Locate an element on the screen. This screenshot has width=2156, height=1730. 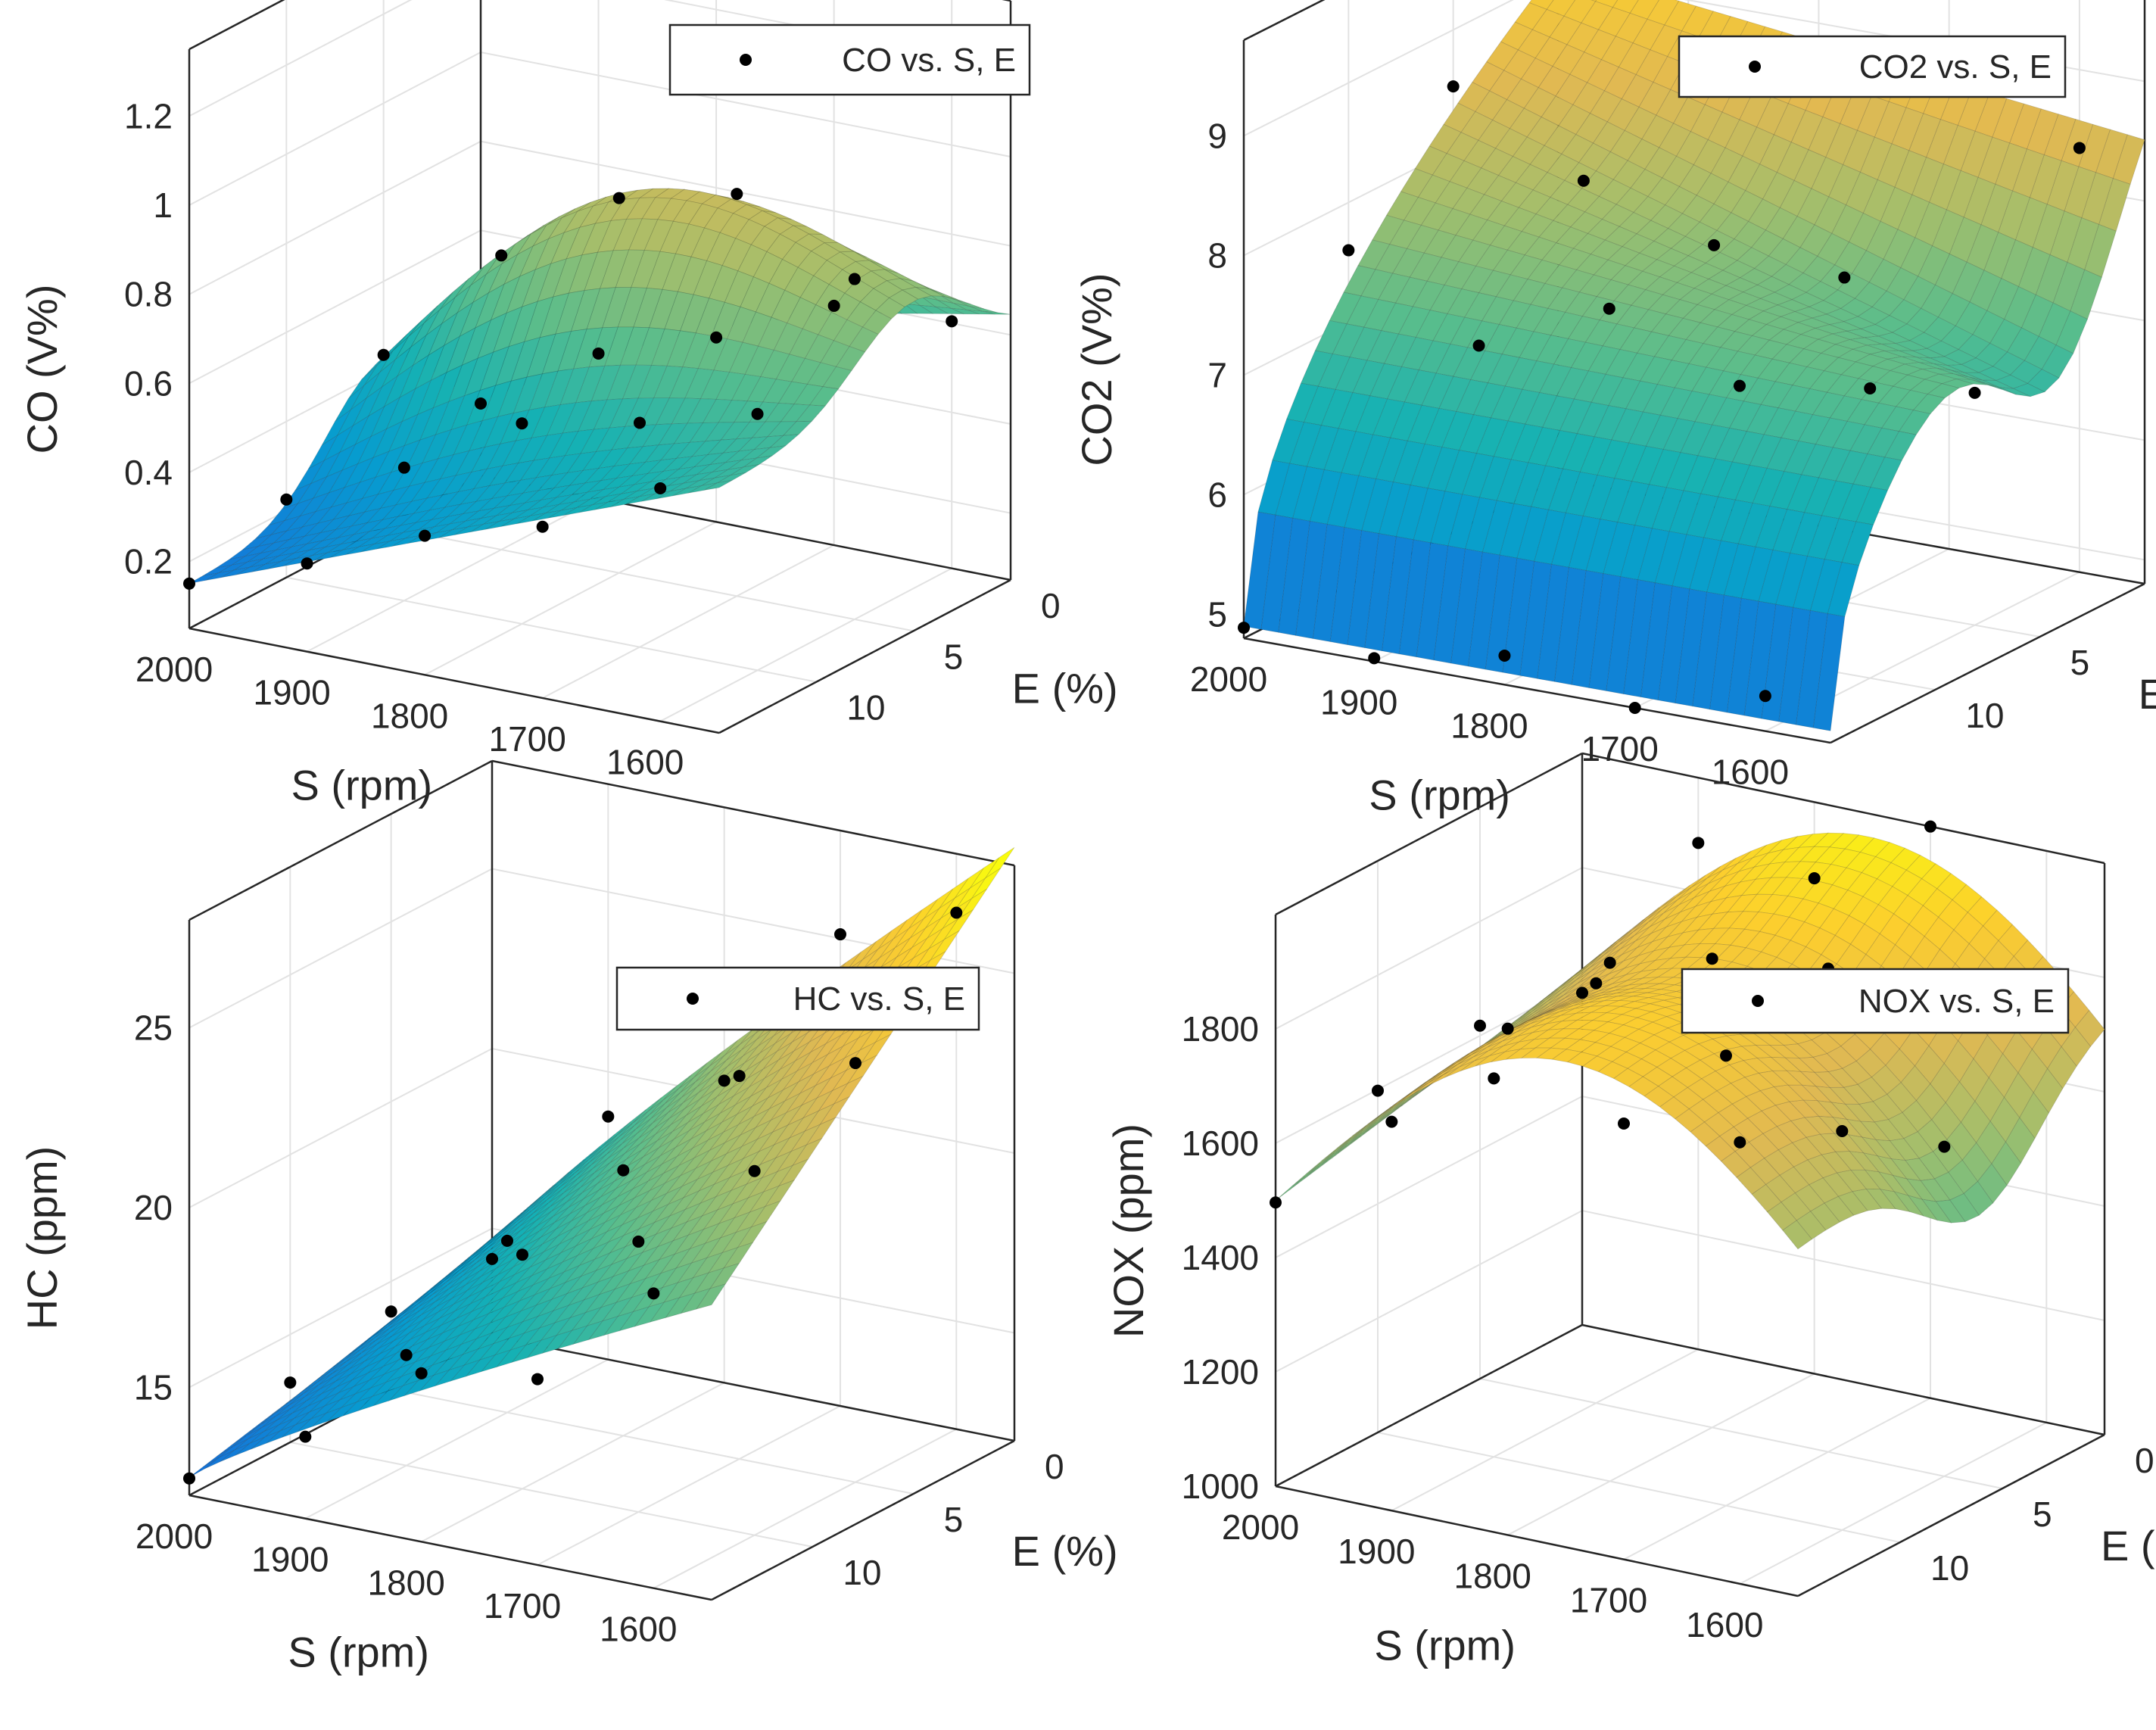
legend-label: HC vs. S, E is located at coordinates (879, 999).